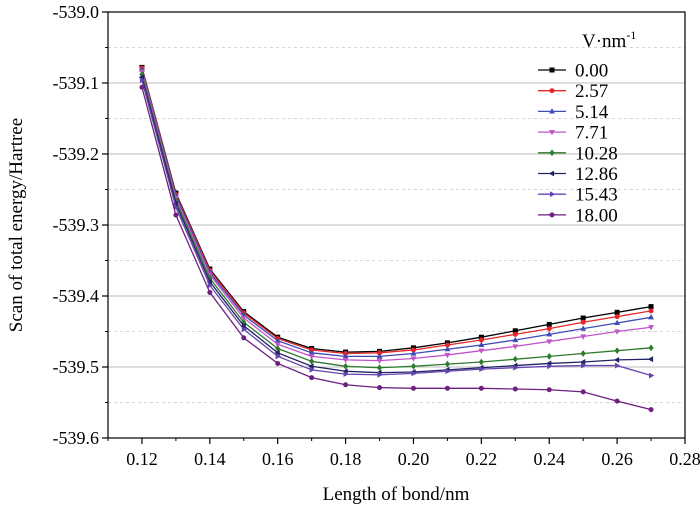 The width and height of the screenshot is (700, 511). Describe the element at coordinates (596, 215) in the screenshot. I see `legend-label: 18.00` at that location.